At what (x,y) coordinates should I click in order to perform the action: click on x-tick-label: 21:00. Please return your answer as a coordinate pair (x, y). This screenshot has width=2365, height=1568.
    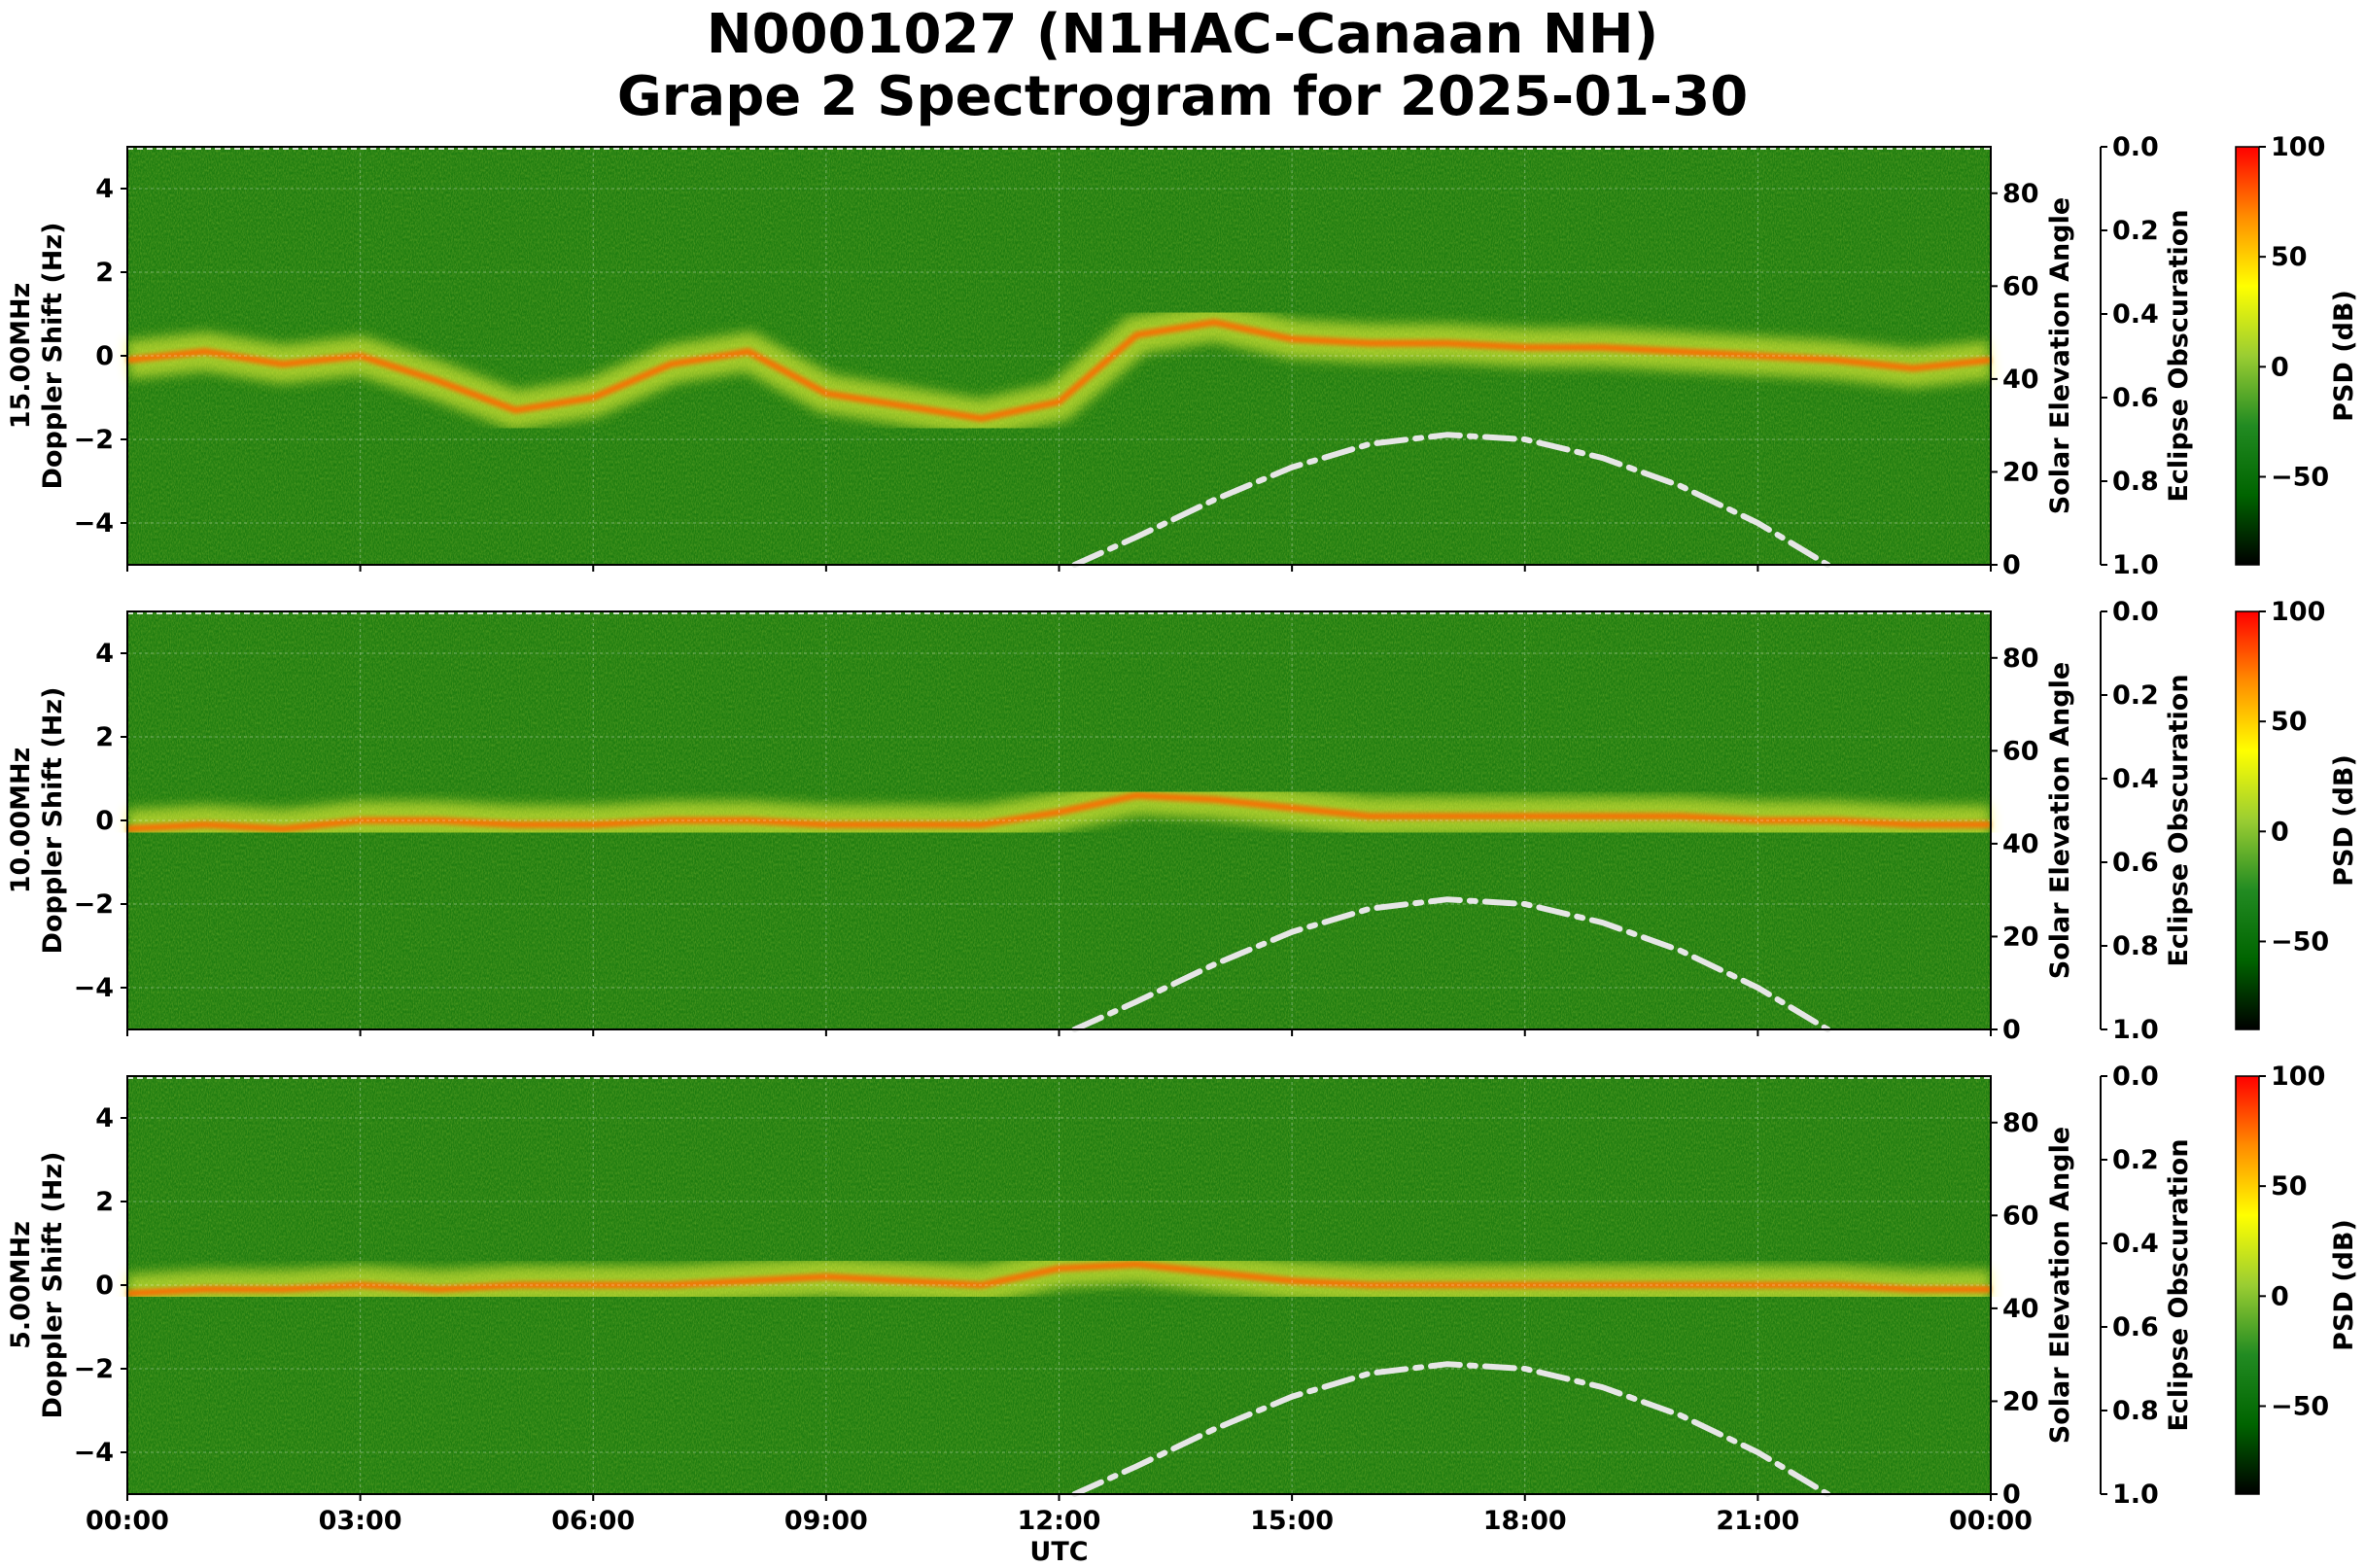
    Looking at the image, I should click on (1757, 1521).